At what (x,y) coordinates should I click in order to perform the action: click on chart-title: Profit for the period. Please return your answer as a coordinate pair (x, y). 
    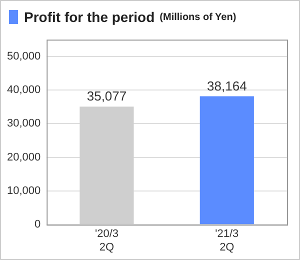
    Looking at the image, I should click on (89, 17).